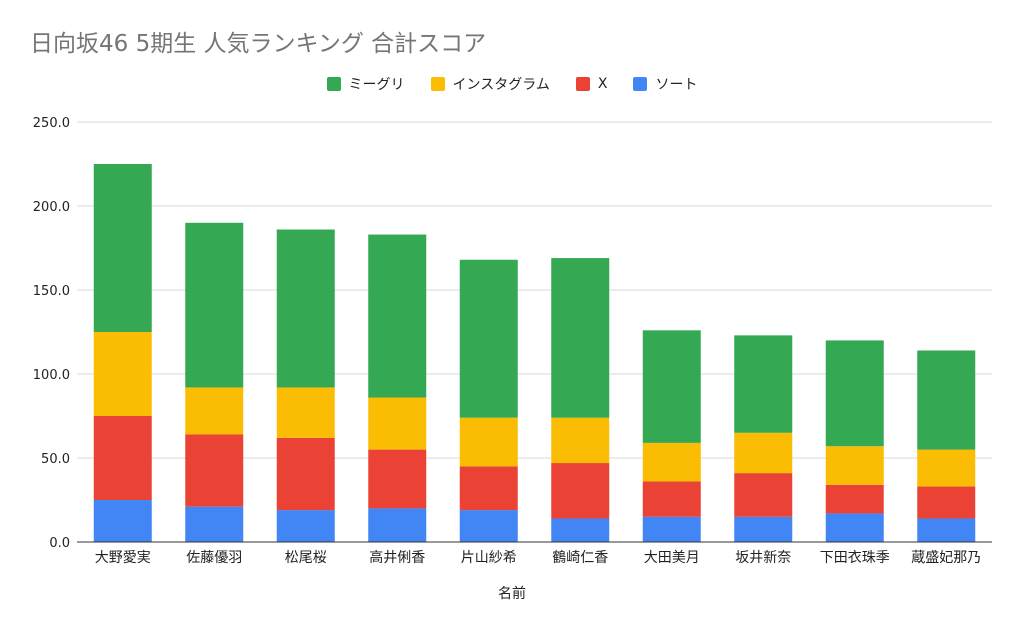 The height and width of the screenshot is (634, 1024). I want to click on chart-title: 日向坂46 5期生 人気ランキング 合計スコア, so click(258, 44).